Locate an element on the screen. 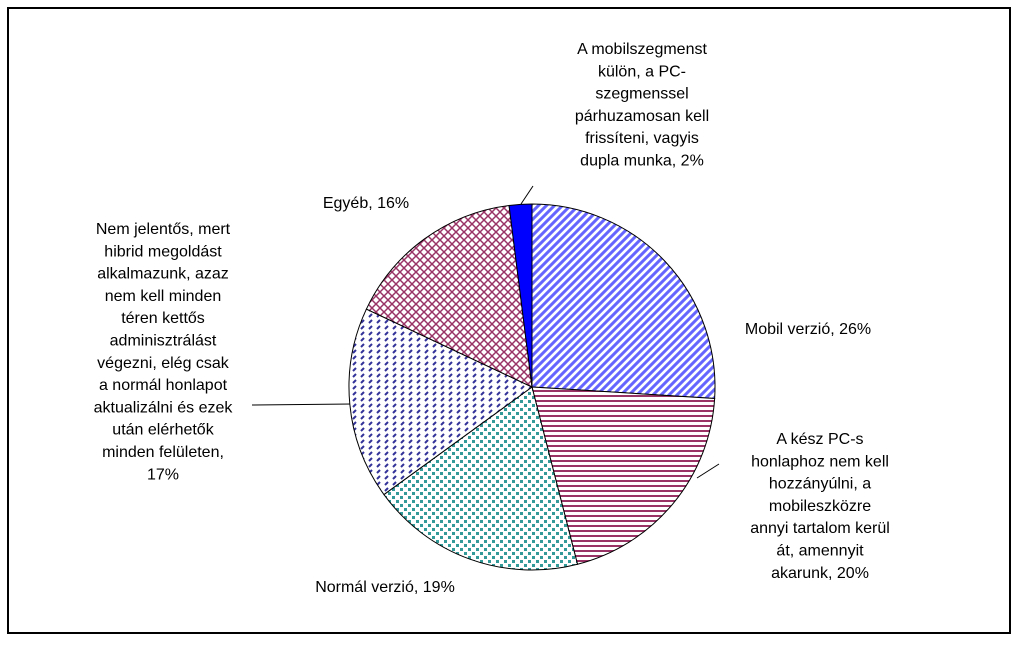 The image size is (1018, 646). slice-label: 17% is located at coordinates (163, 474).